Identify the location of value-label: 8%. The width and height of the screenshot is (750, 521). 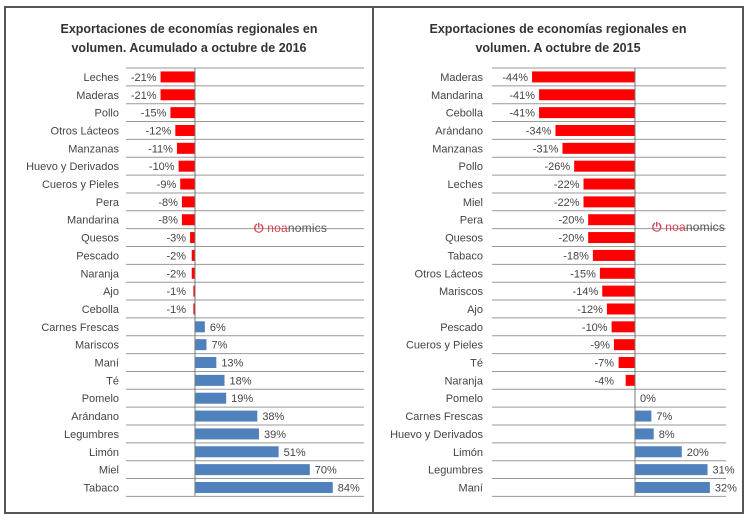
(667, 435).